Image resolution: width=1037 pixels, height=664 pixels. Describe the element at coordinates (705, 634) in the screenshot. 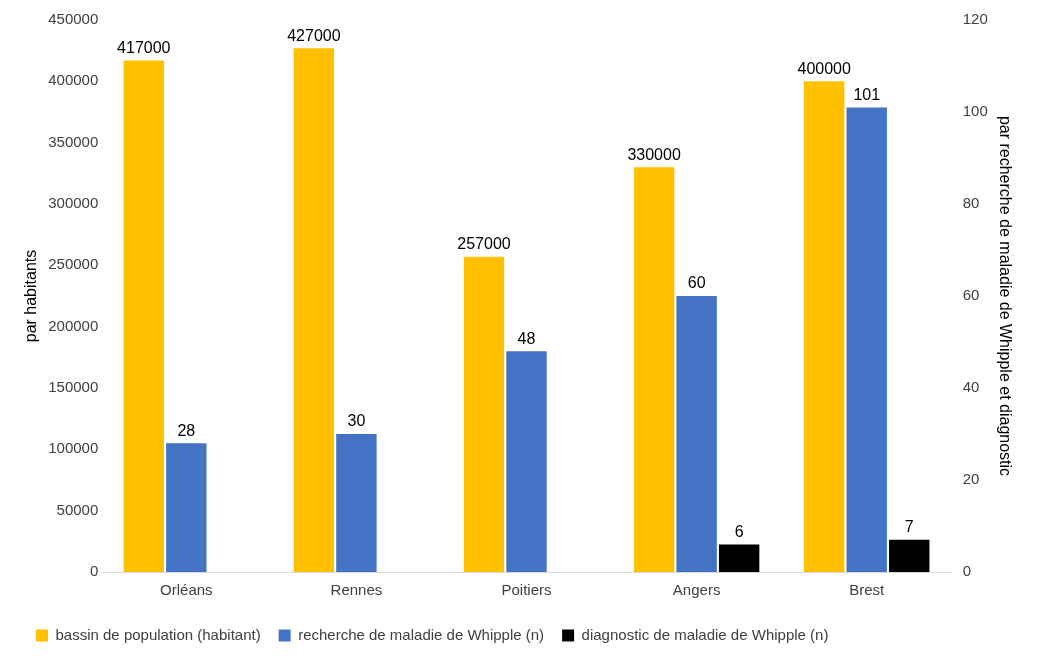

I see `legend-label: diagnostic de maladie de Whipple (n)` at that location.